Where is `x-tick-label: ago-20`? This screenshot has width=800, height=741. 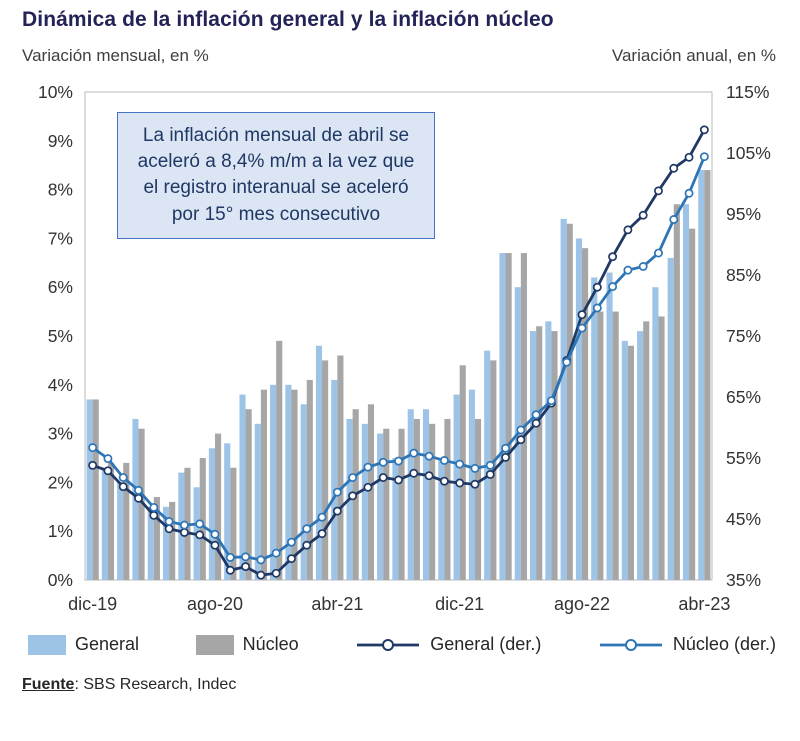
x-tick-label: ago-20 is located at coordinates (215, 604).